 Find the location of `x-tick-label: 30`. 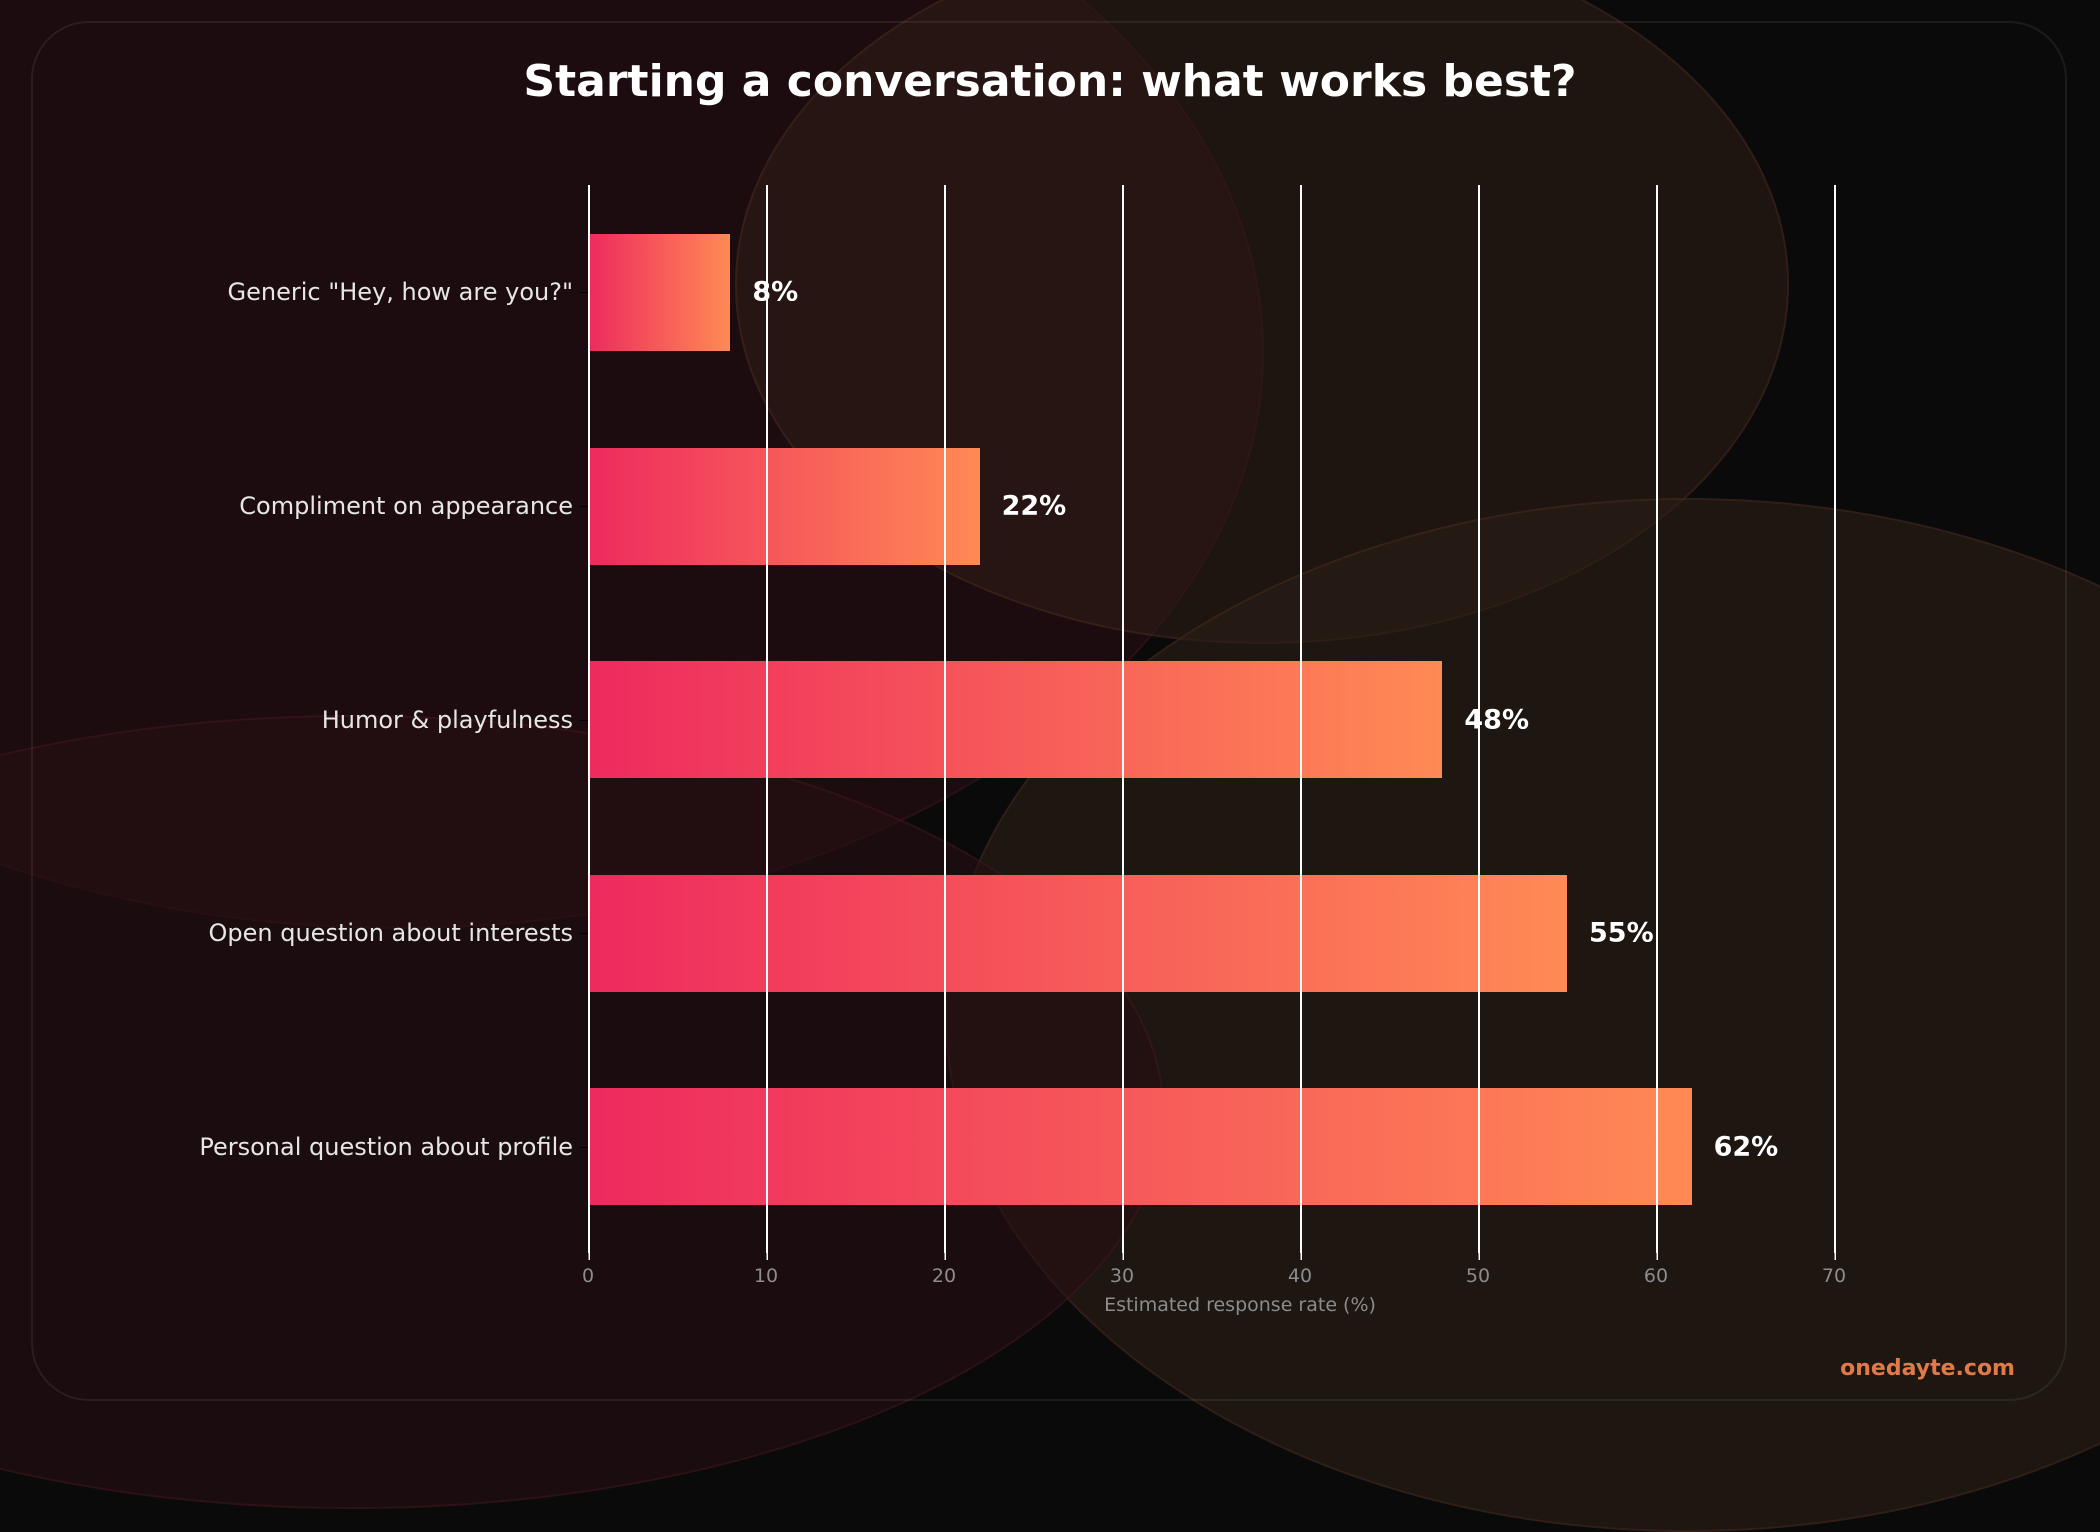

x-tick-label: 30 is located at coordinates (1122, 1276).